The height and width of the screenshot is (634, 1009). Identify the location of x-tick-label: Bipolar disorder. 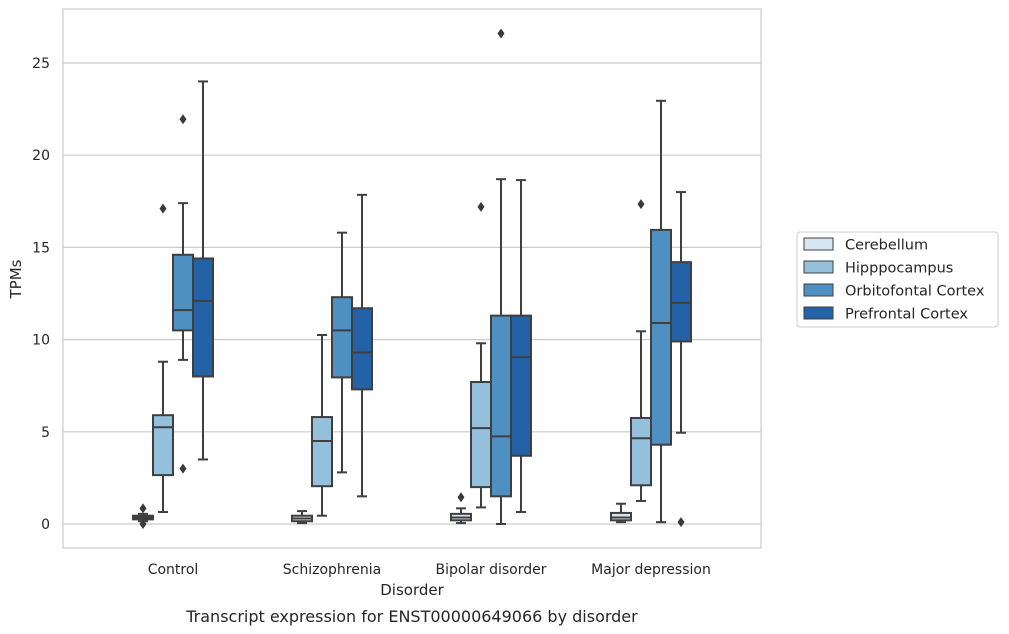
(490, 570).